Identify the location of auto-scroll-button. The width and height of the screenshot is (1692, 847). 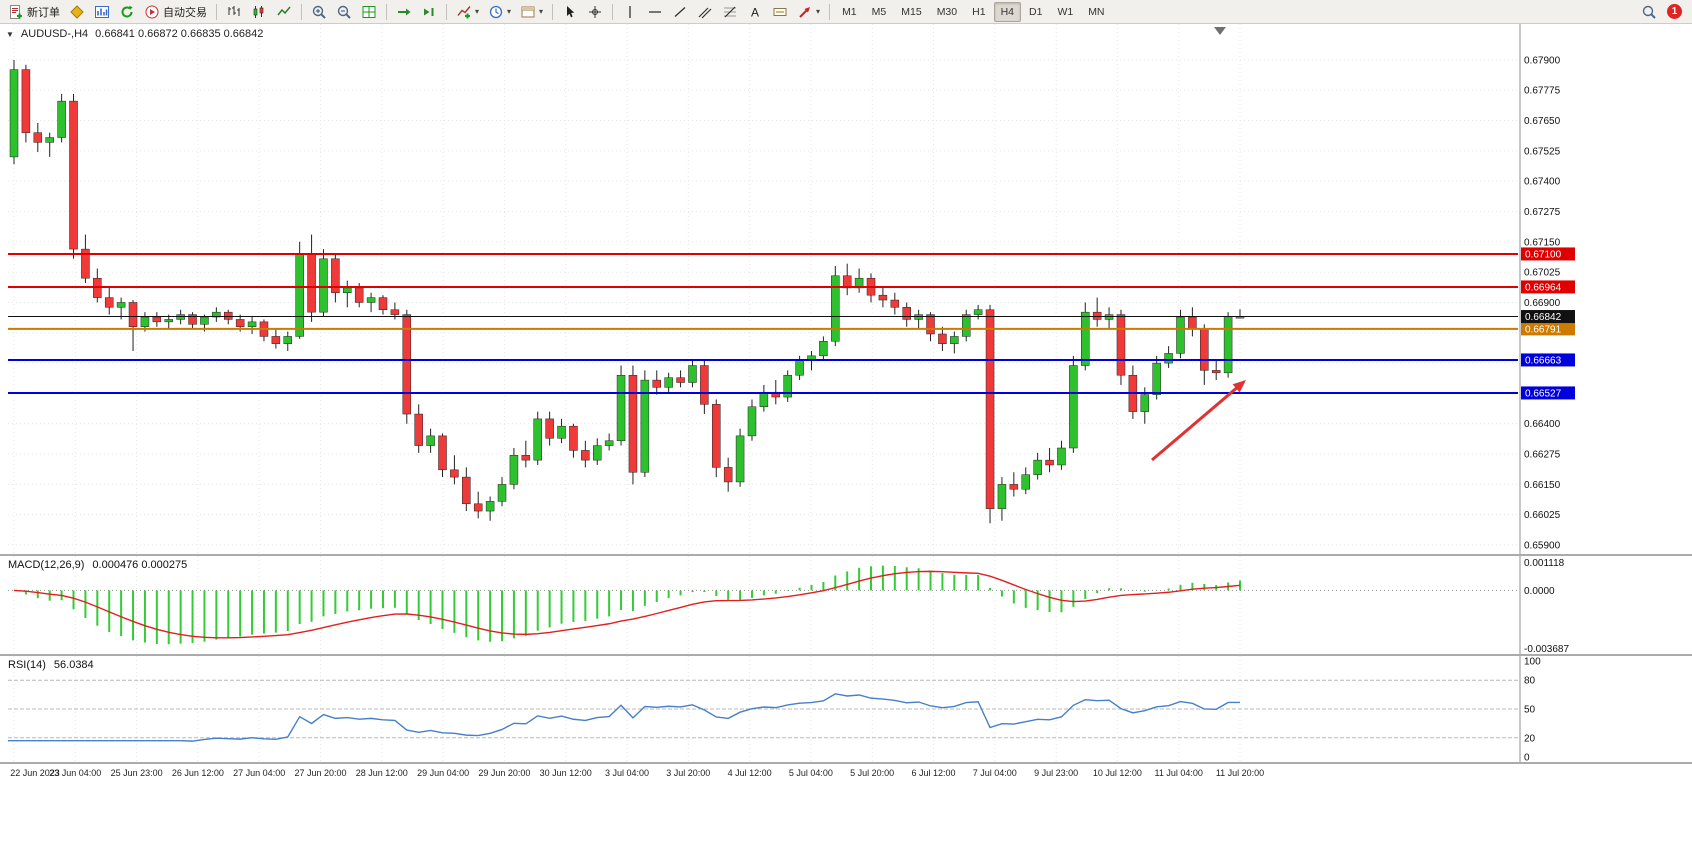
(404, 12).